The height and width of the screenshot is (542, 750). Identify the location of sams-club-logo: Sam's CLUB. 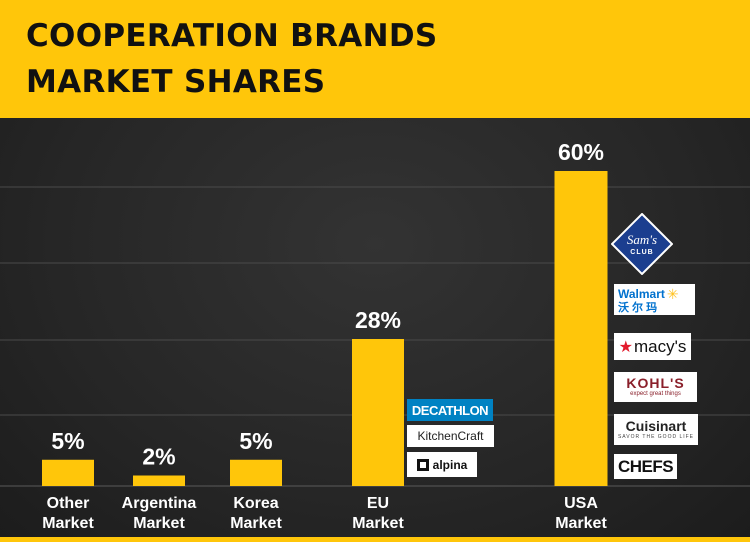
(642, 244).